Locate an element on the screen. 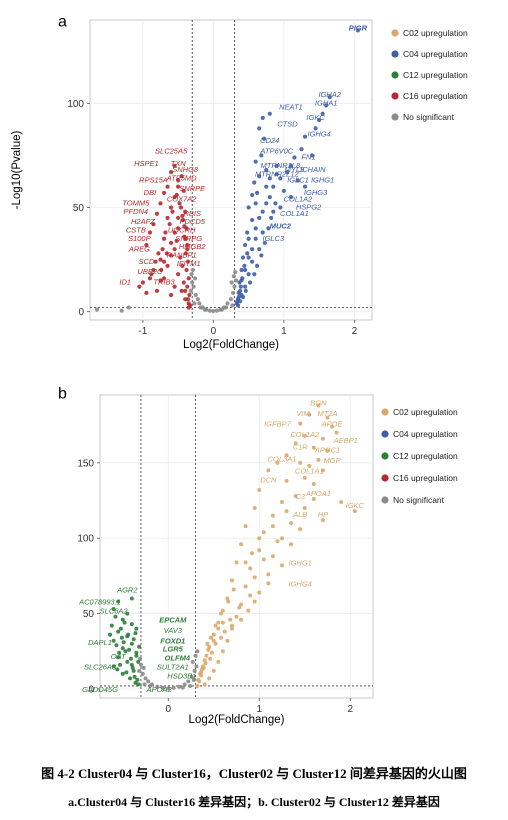  gene-label: HP is located at coordinates (323, 514).